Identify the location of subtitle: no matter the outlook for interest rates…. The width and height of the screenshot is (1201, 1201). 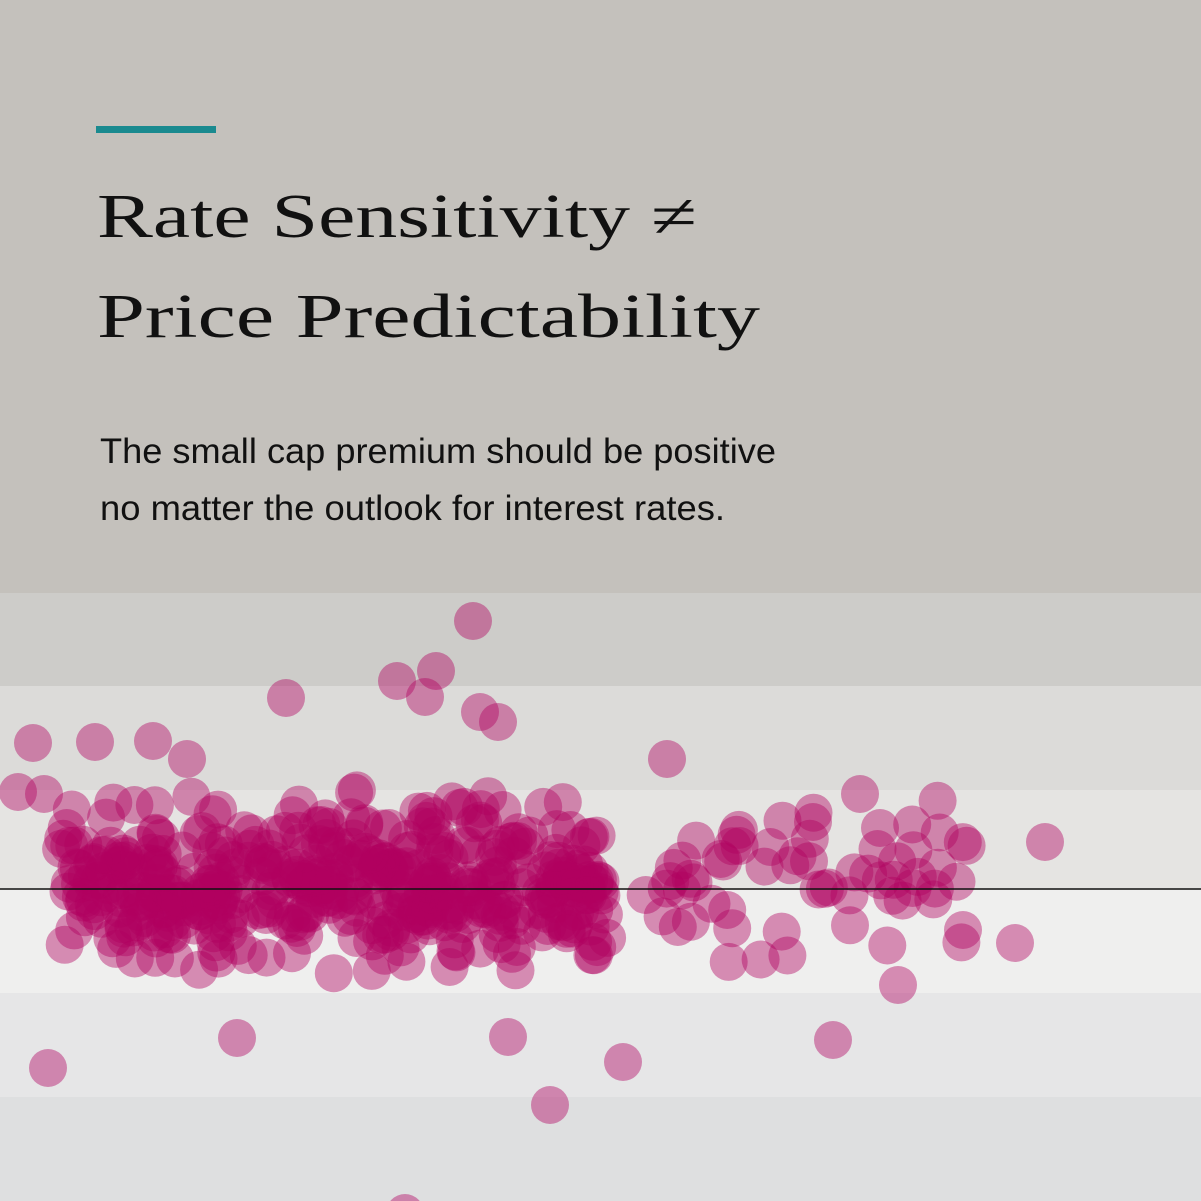
(412, 508).